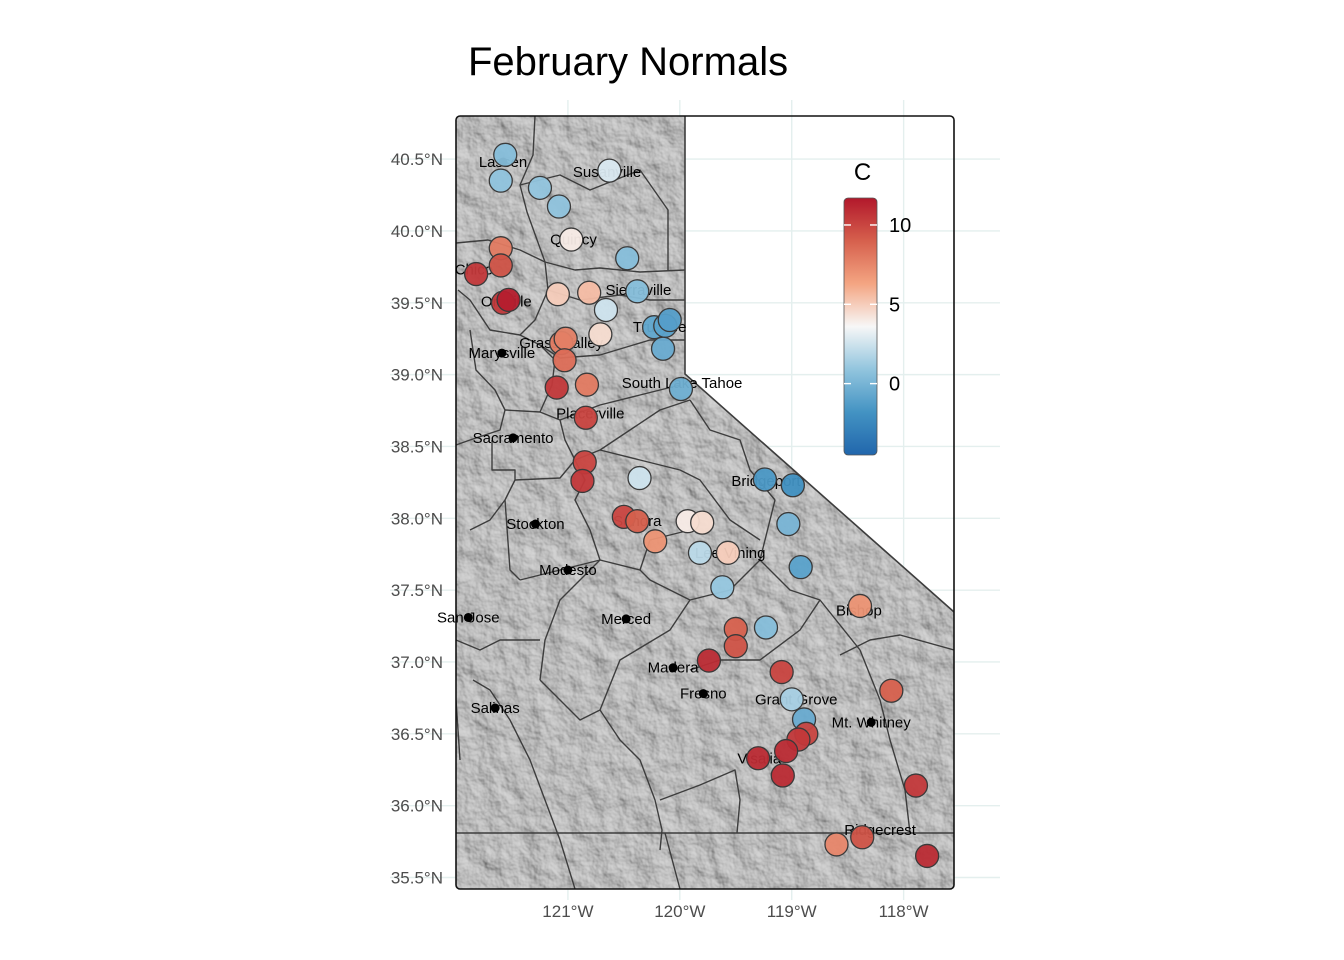  I want to click on y-tick-label: 36.5°N, so click(417, 734).